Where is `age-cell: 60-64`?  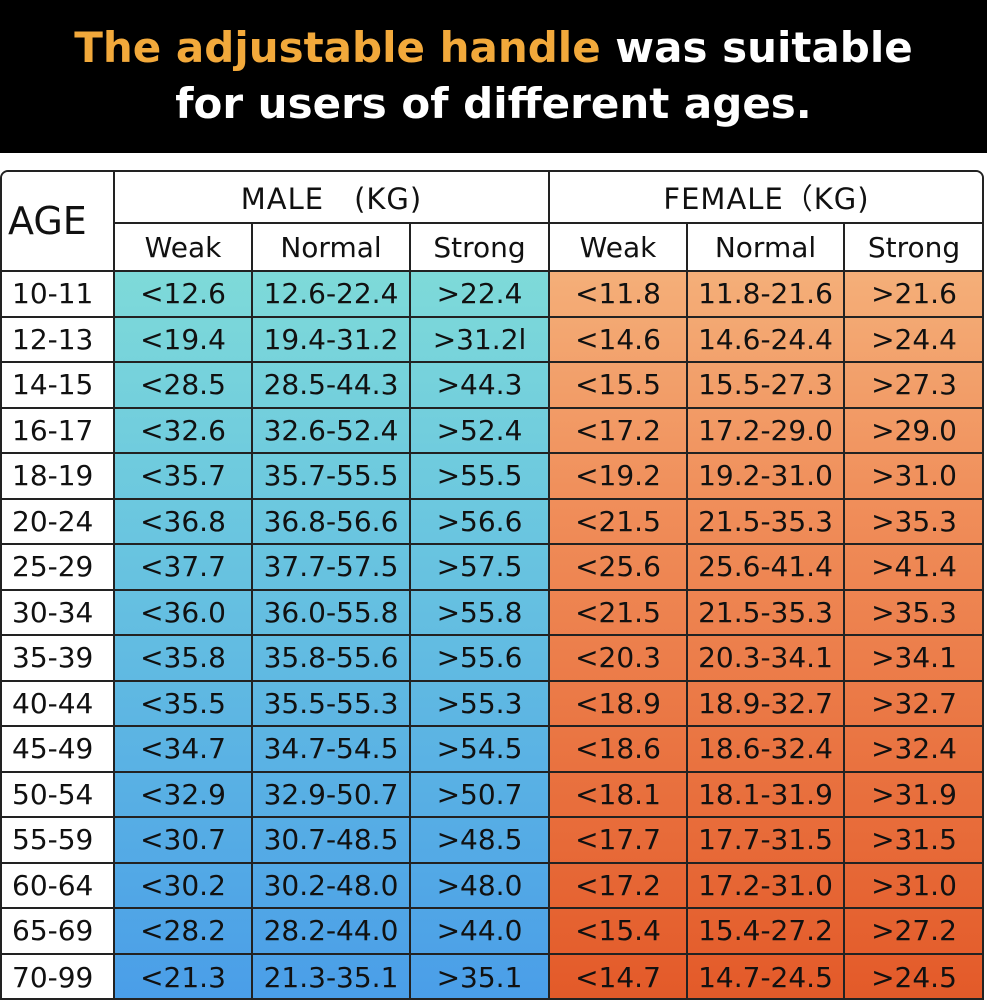
age-cell: 60-64 is located at coordinates (58, 886).